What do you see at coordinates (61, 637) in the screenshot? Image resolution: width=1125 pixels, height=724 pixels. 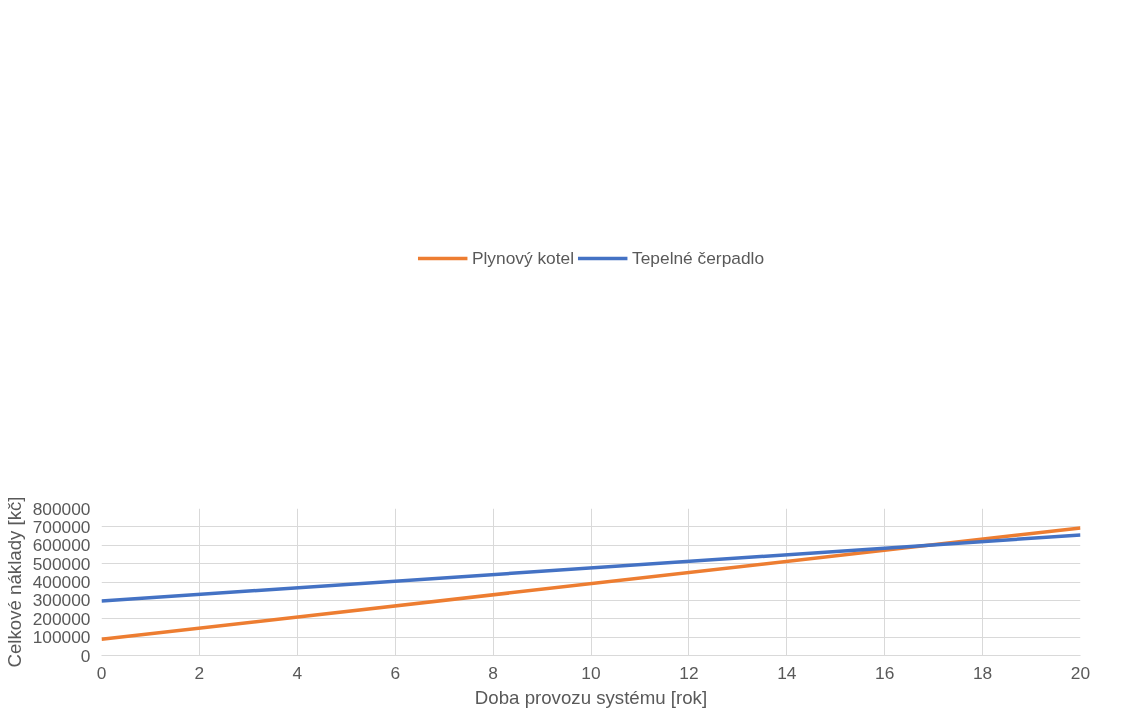 I see `y-tick-label: 100000` at bounding box center [61, 637].